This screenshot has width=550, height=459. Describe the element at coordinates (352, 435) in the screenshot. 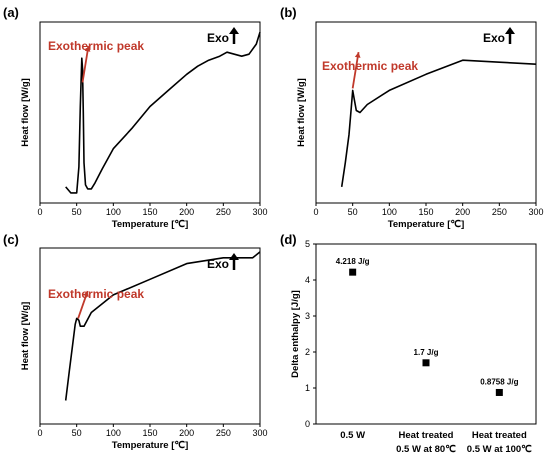

I see `x-category-label: 0.5 W` at that location.